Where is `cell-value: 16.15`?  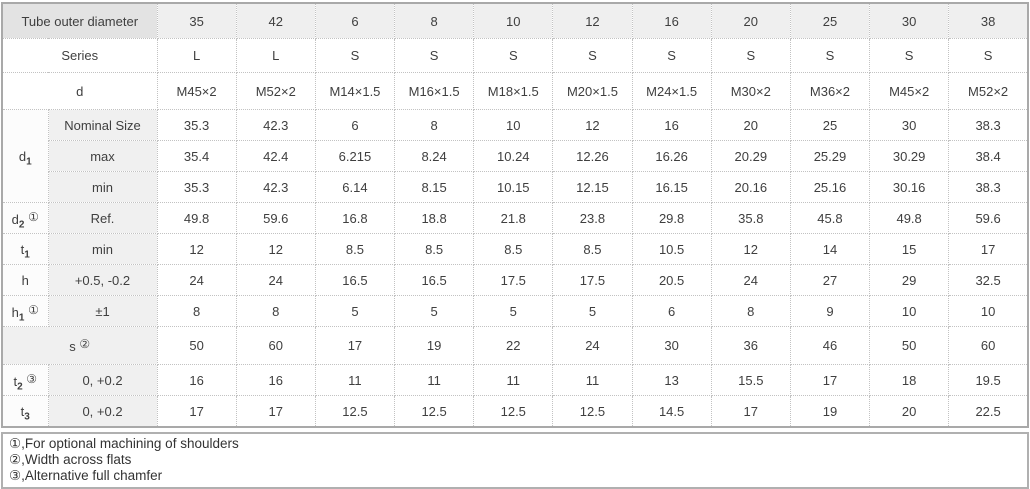
cell-value: 16.15 is located at coordinates (671, 187).